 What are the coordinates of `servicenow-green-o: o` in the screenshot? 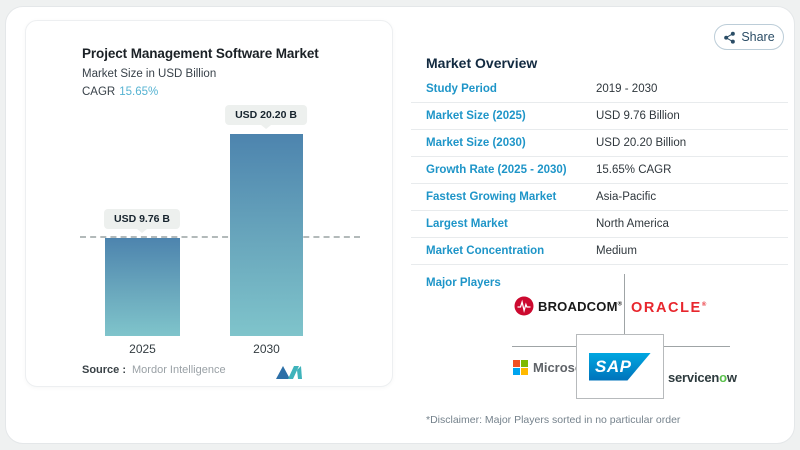 It's located at (723, 377).